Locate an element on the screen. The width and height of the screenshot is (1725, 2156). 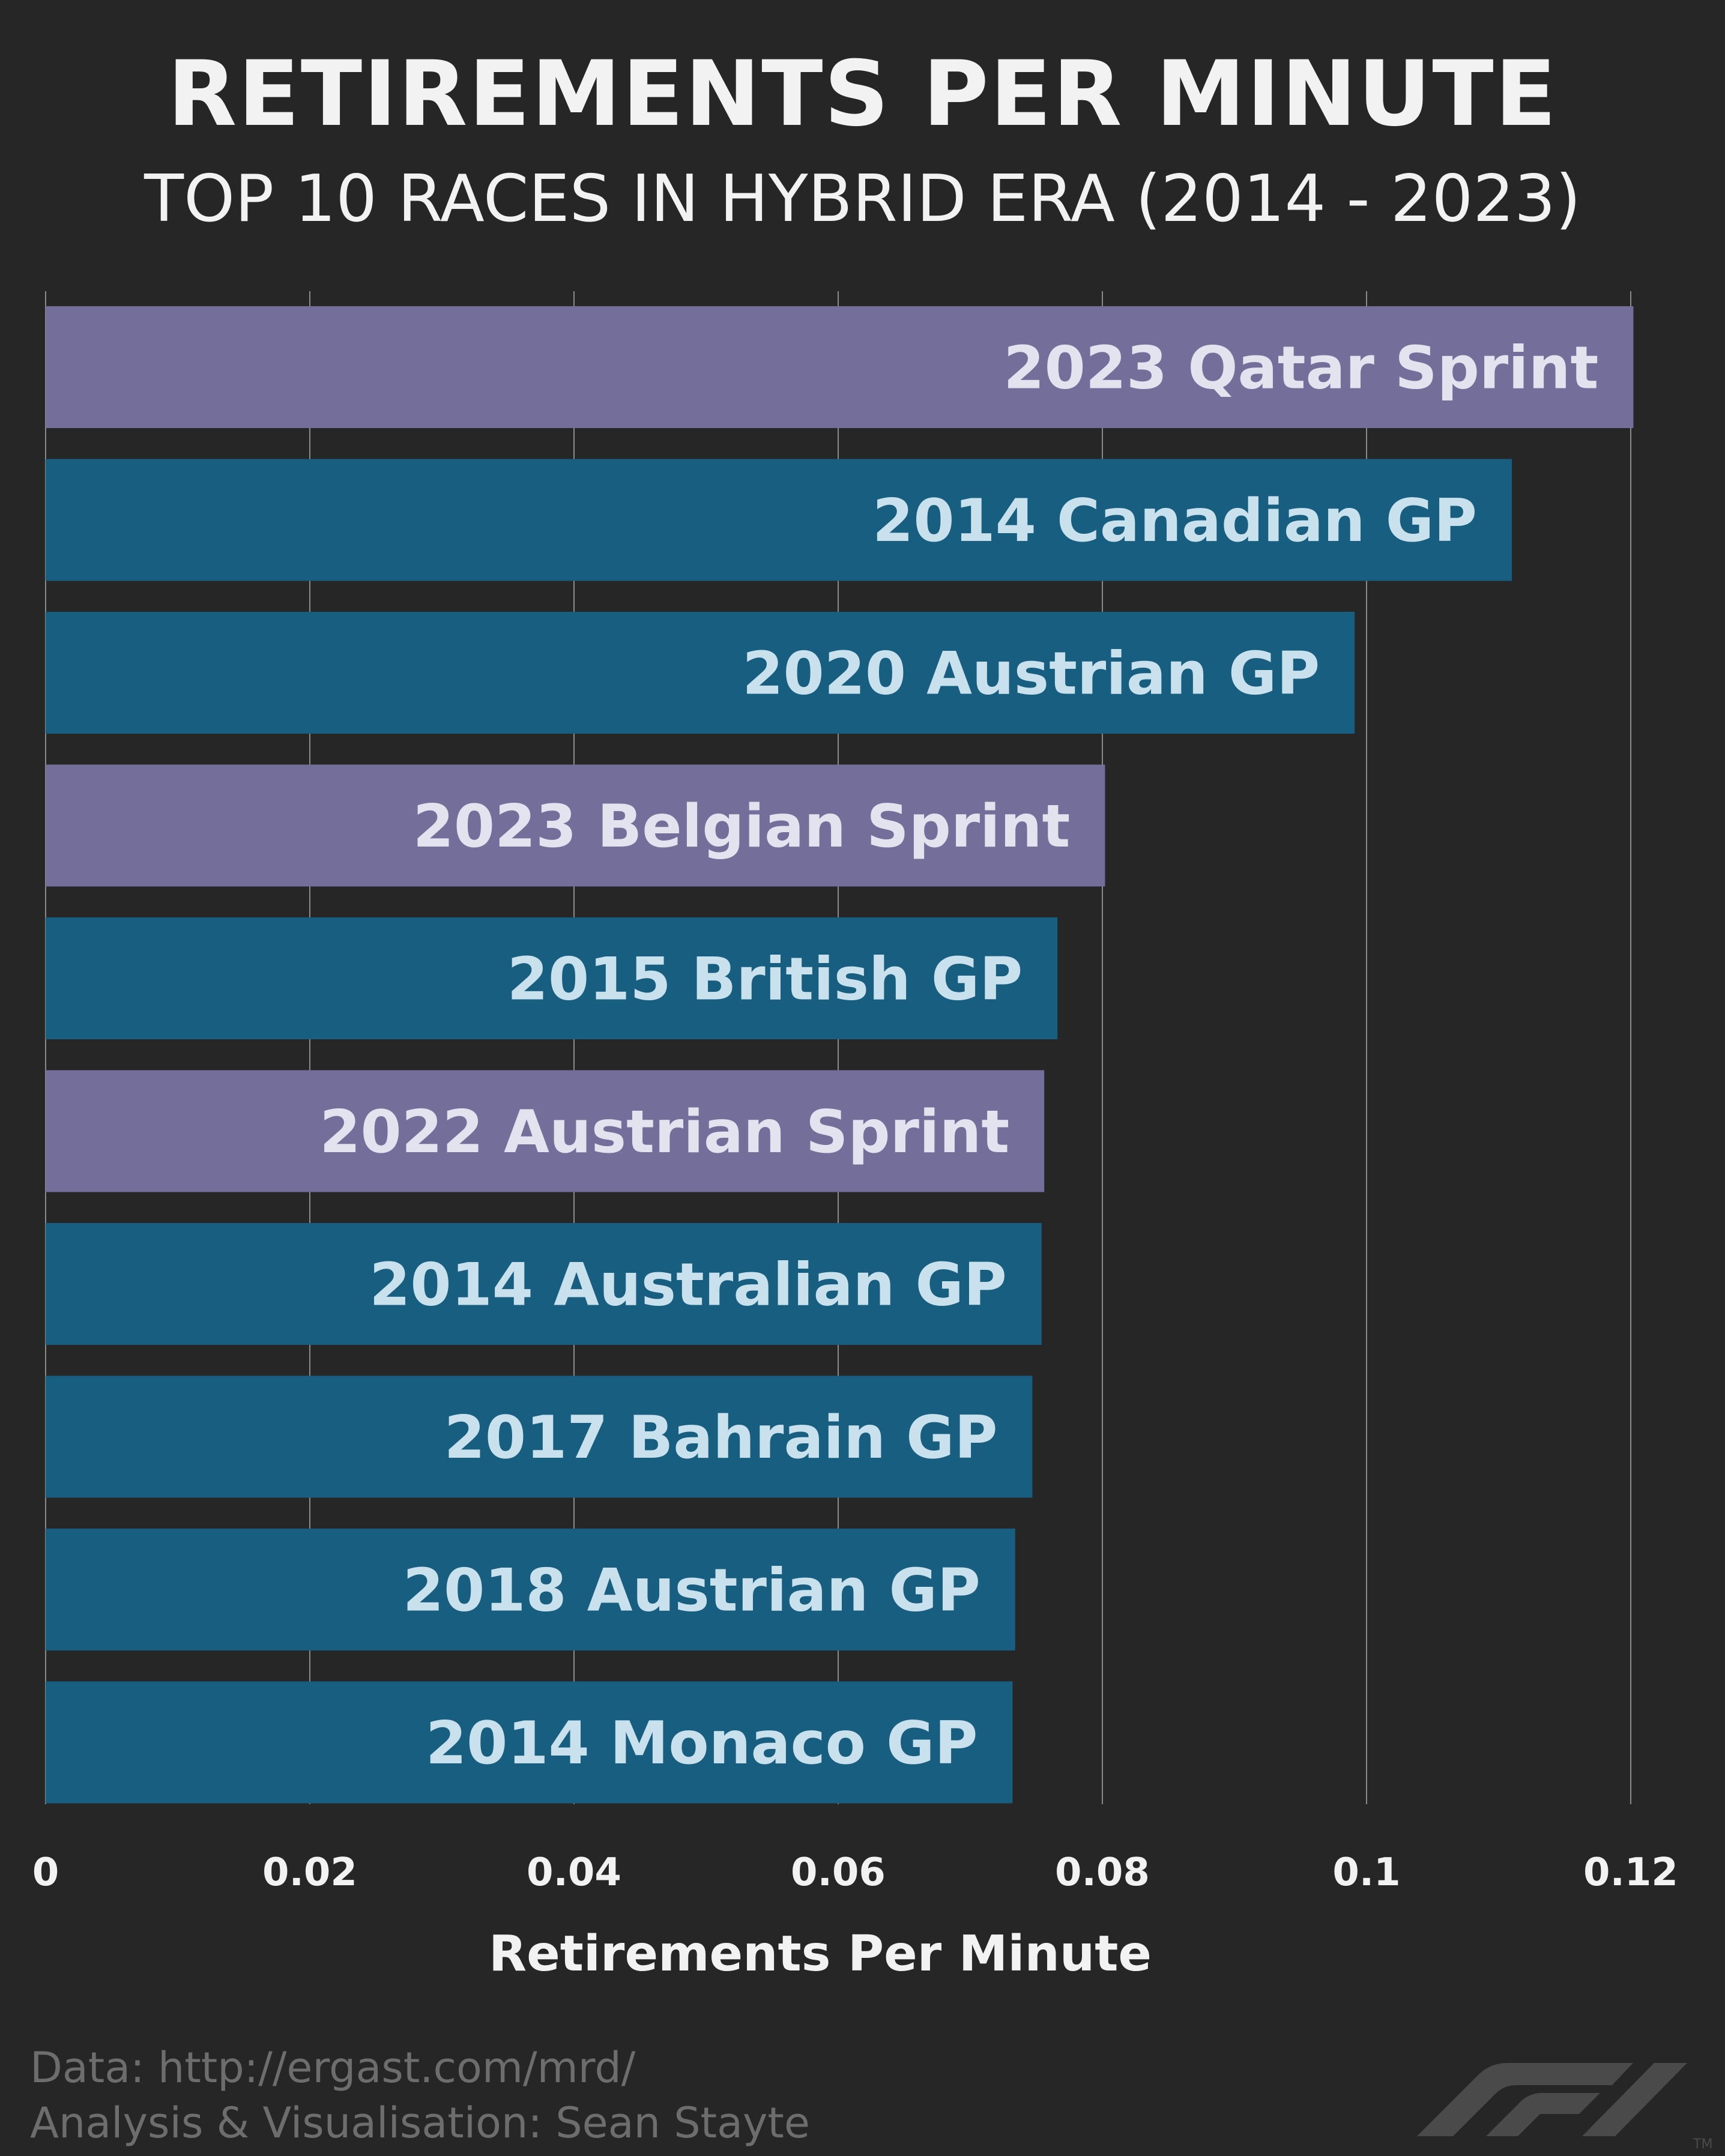
x-tick-label: 0.04 is located at coordinates (574, 1872).